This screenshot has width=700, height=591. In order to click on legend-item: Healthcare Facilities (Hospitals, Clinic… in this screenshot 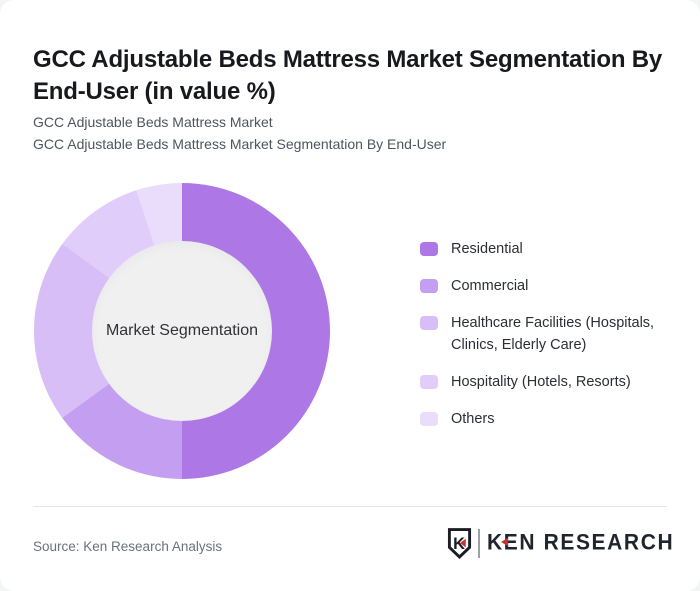, I will do `click(549, 334)`.